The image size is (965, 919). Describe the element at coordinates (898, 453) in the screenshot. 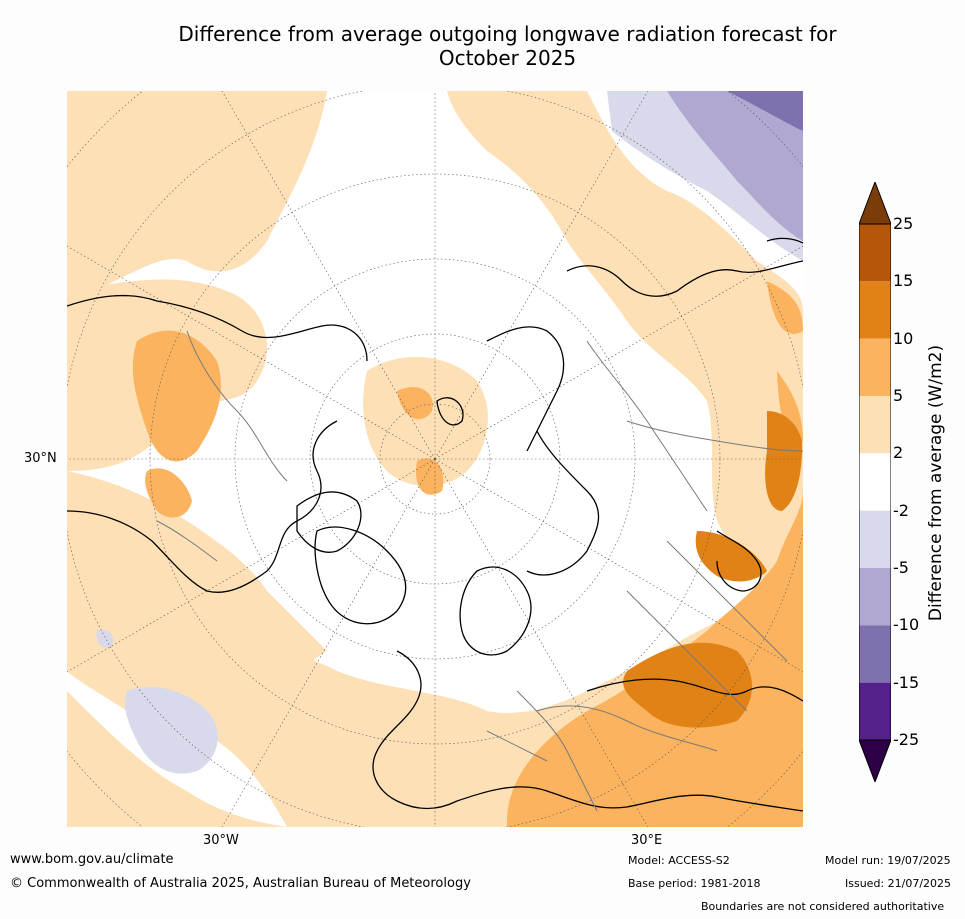

I see `colorbar-tick-label: 2` at that location.